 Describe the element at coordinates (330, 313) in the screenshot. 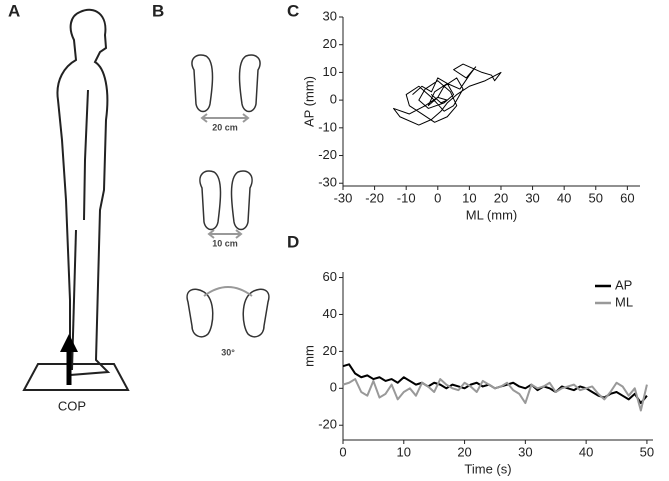

I see `y-tick-label: 40` at that location.